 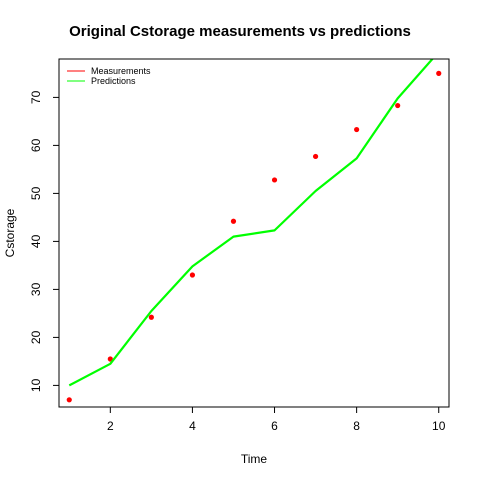 I want to click on x-axis-label: Time, so click(x=254, y=459).